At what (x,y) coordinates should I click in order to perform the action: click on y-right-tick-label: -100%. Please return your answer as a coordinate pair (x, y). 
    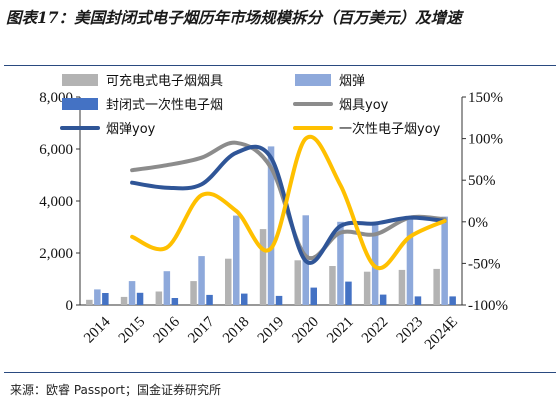
    Looking at the image, I should click on (488, 306).